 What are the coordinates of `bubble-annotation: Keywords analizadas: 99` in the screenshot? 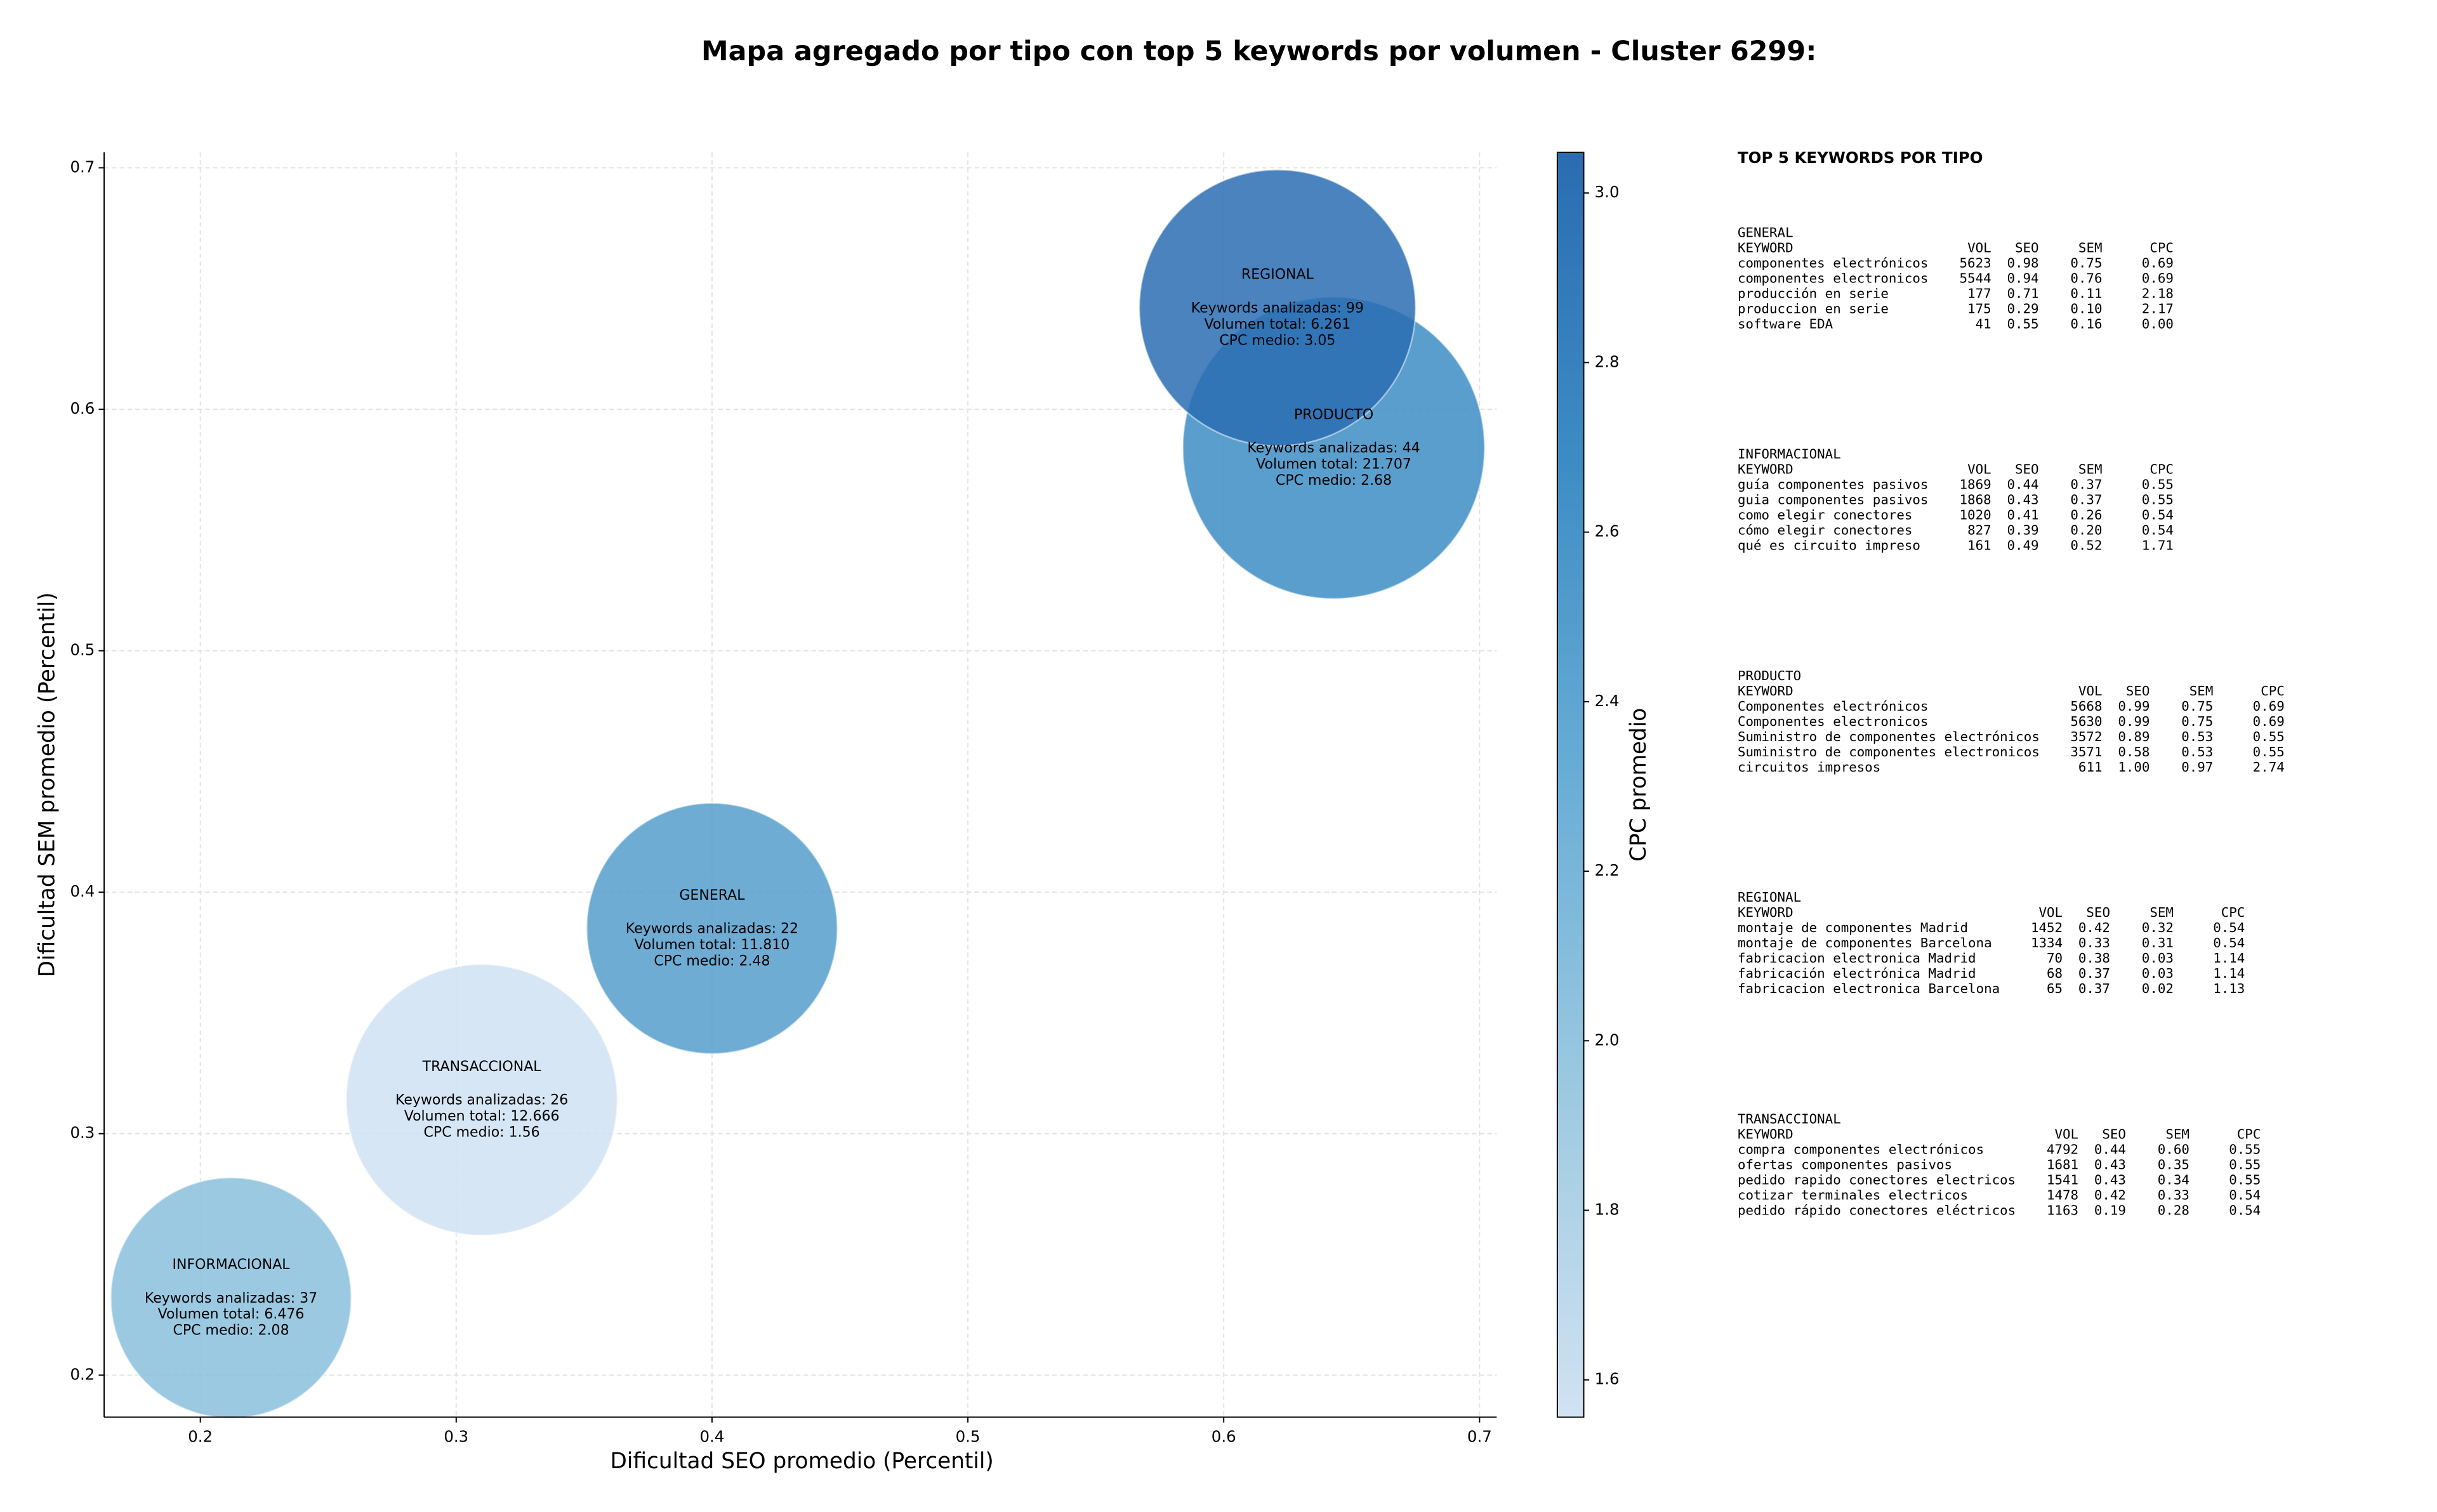 It's located at (1277, 308).